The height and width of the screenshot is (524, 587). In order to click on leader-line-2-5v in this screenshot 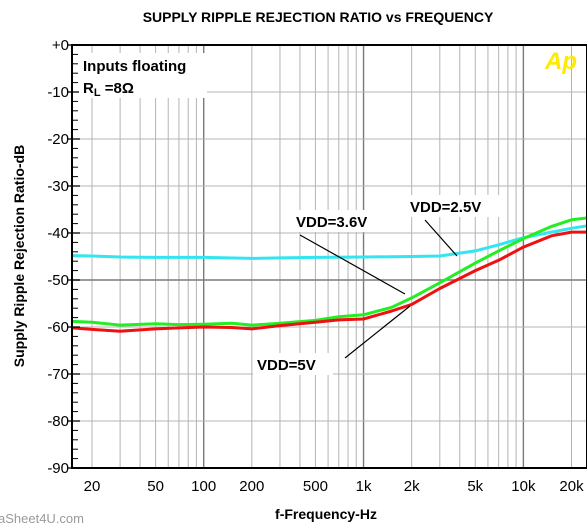, I will do `click(441, 238)`.